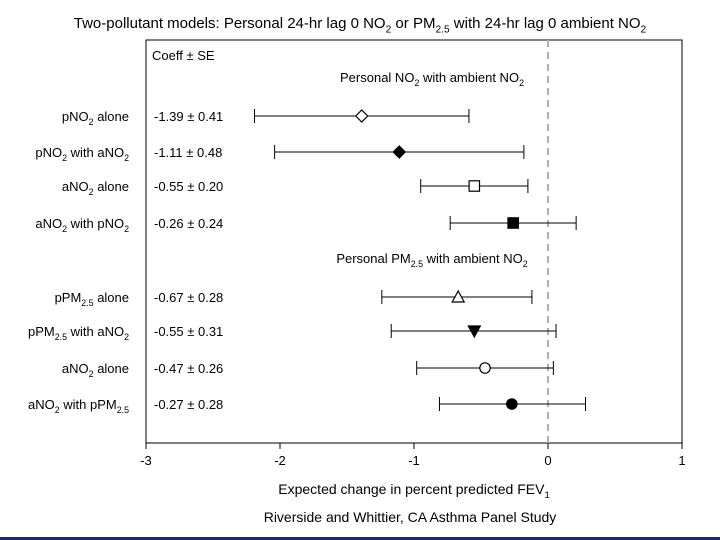  What do you see at coordinates (188, 223) in the screenshot?
I see `coefficient-text: -0.26 ± 0.24` at bounding box center [188, 223].